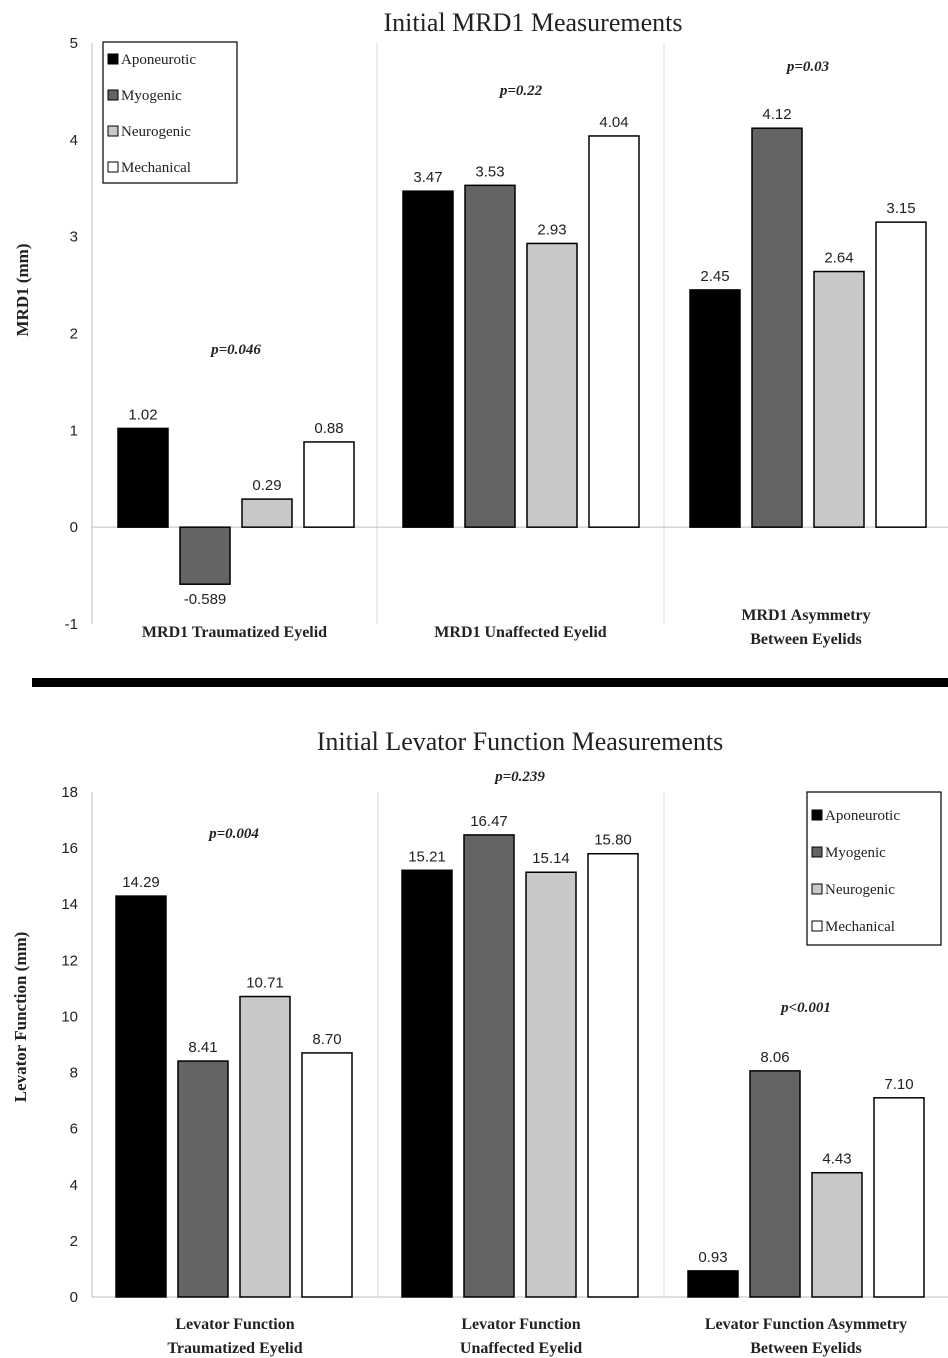 Image resolution: width=948 pixels, height=1358 pixels. Describe the element at coordinates (714, 276) in the screenshot. I see `data-label: 2.45` at that location.